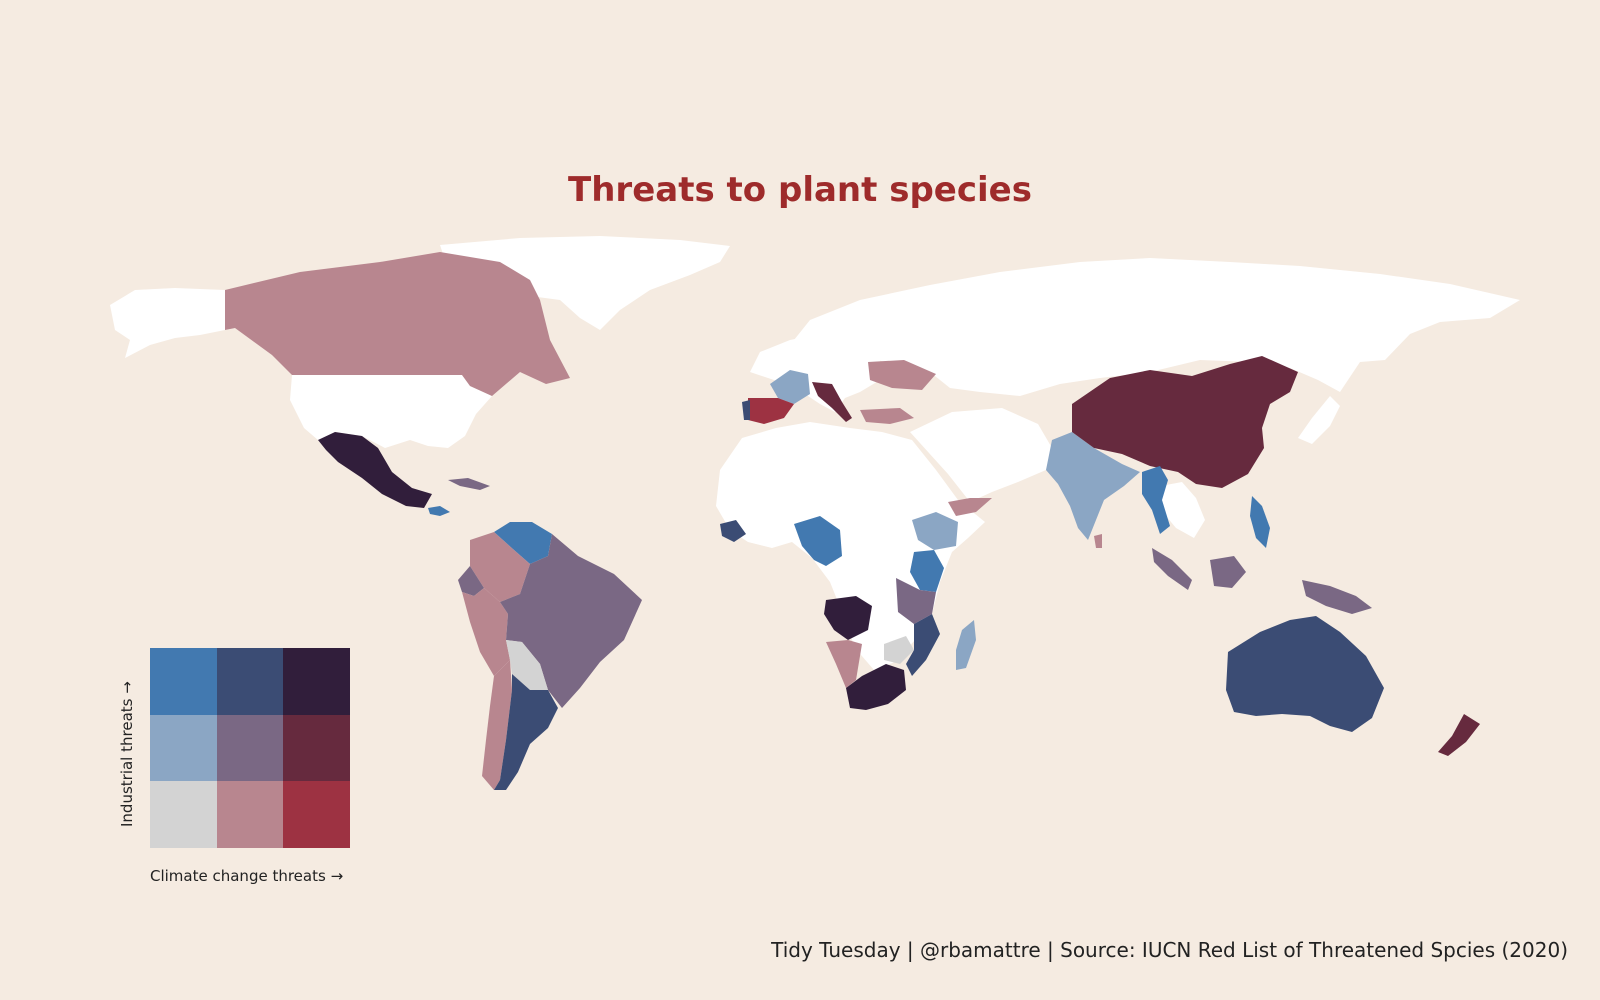  What do you see at coordinates (469, 484) in the screenshot?
I see `region-cuba` at bounding box center [469, 484].